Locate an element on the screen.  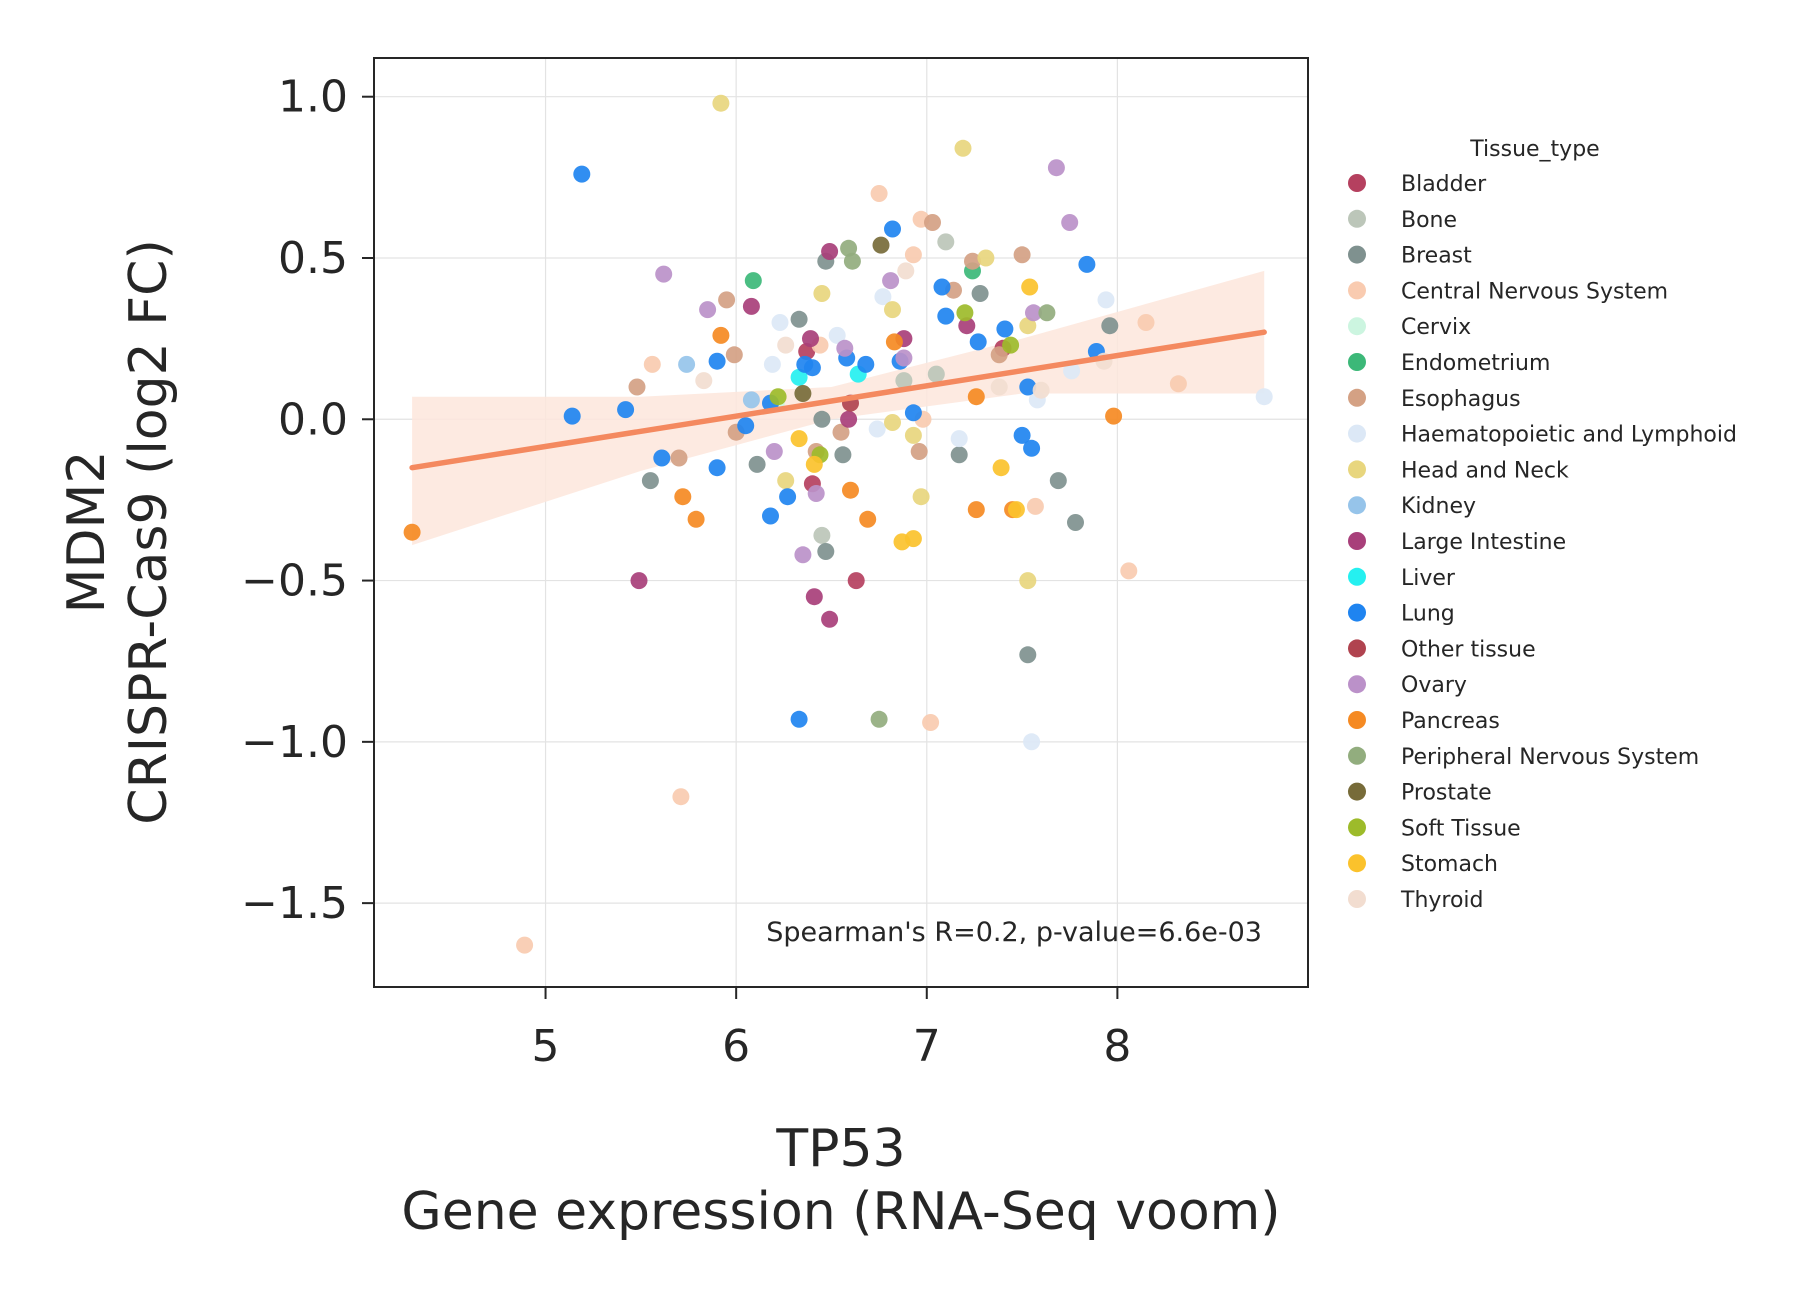
legend-label: Central Nervous System is located at coordinates (1534, 291).